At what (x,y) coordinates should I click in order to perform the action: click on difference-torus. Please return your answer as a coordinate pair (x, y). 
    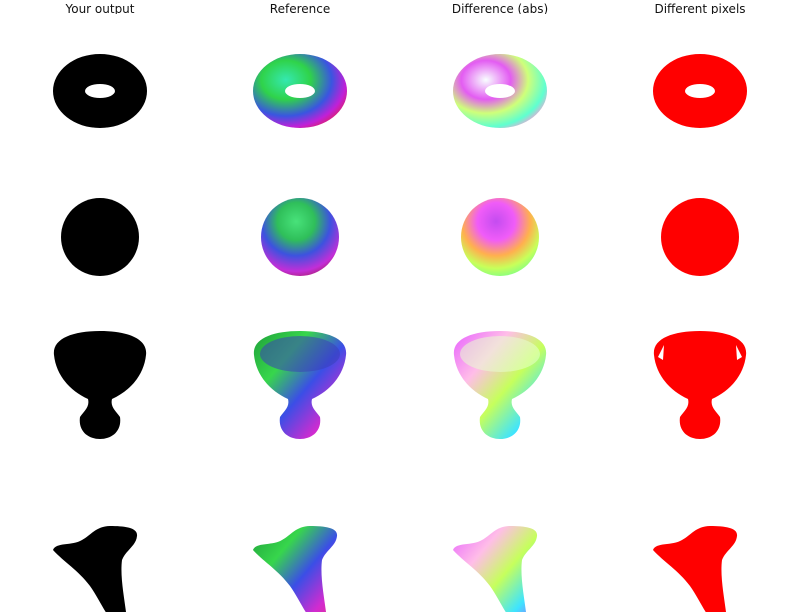
    Looking at the image, I should click on (500, 91).